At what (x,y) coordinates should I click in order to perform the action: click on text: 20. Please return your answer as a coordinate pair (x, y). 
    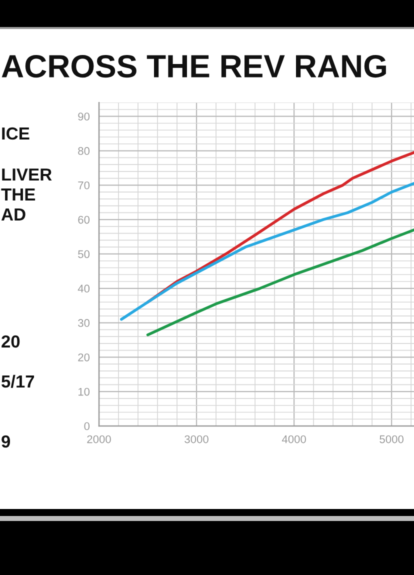
    Looking at the image, I should click on (11, 341).